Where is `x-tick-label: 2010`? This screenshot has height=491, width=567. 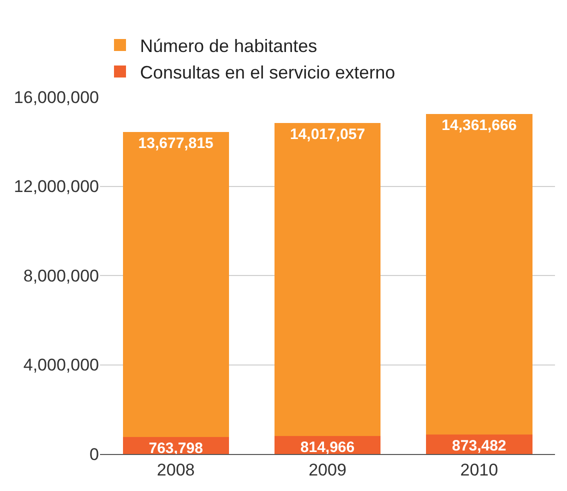 x-tick-label: 2010 is located at coordinates (479, 470).